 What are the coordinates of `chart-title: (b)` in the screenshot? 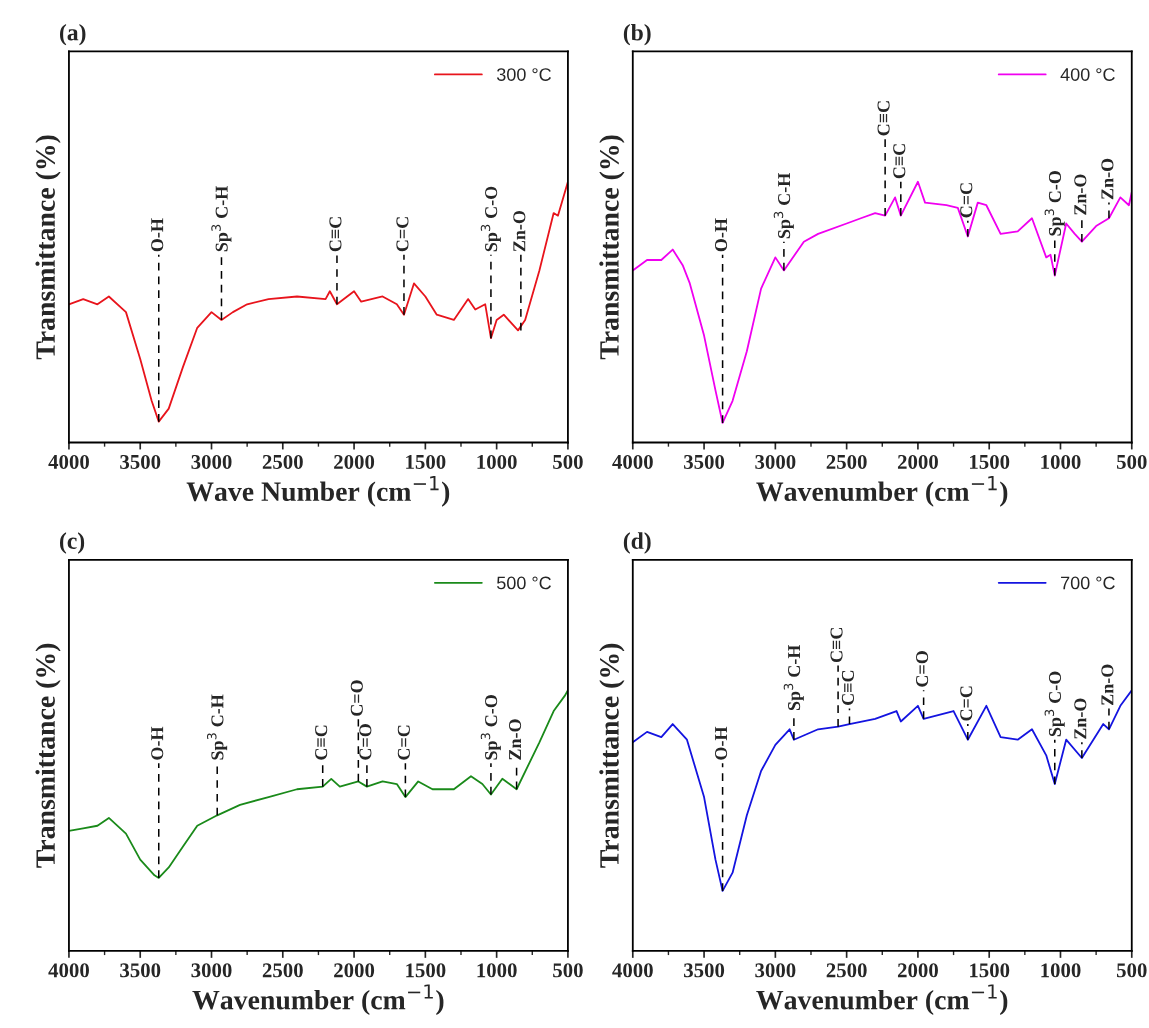 It's located at (637, 34).